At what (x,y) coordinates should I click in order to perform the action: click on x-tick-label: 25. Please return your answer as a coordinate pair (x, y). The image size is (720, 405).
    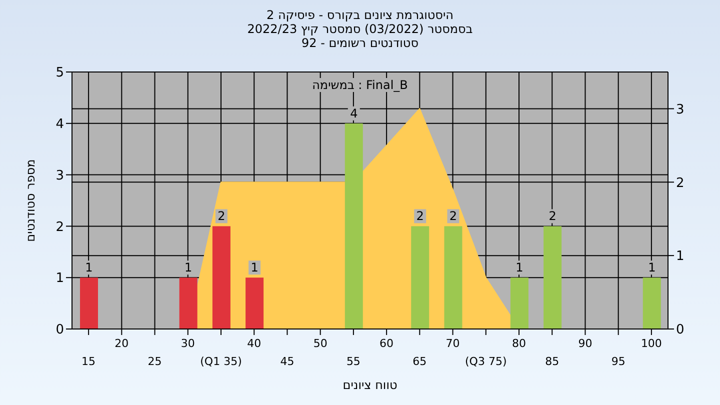
    Looking at the image, I should click on (155, 361).